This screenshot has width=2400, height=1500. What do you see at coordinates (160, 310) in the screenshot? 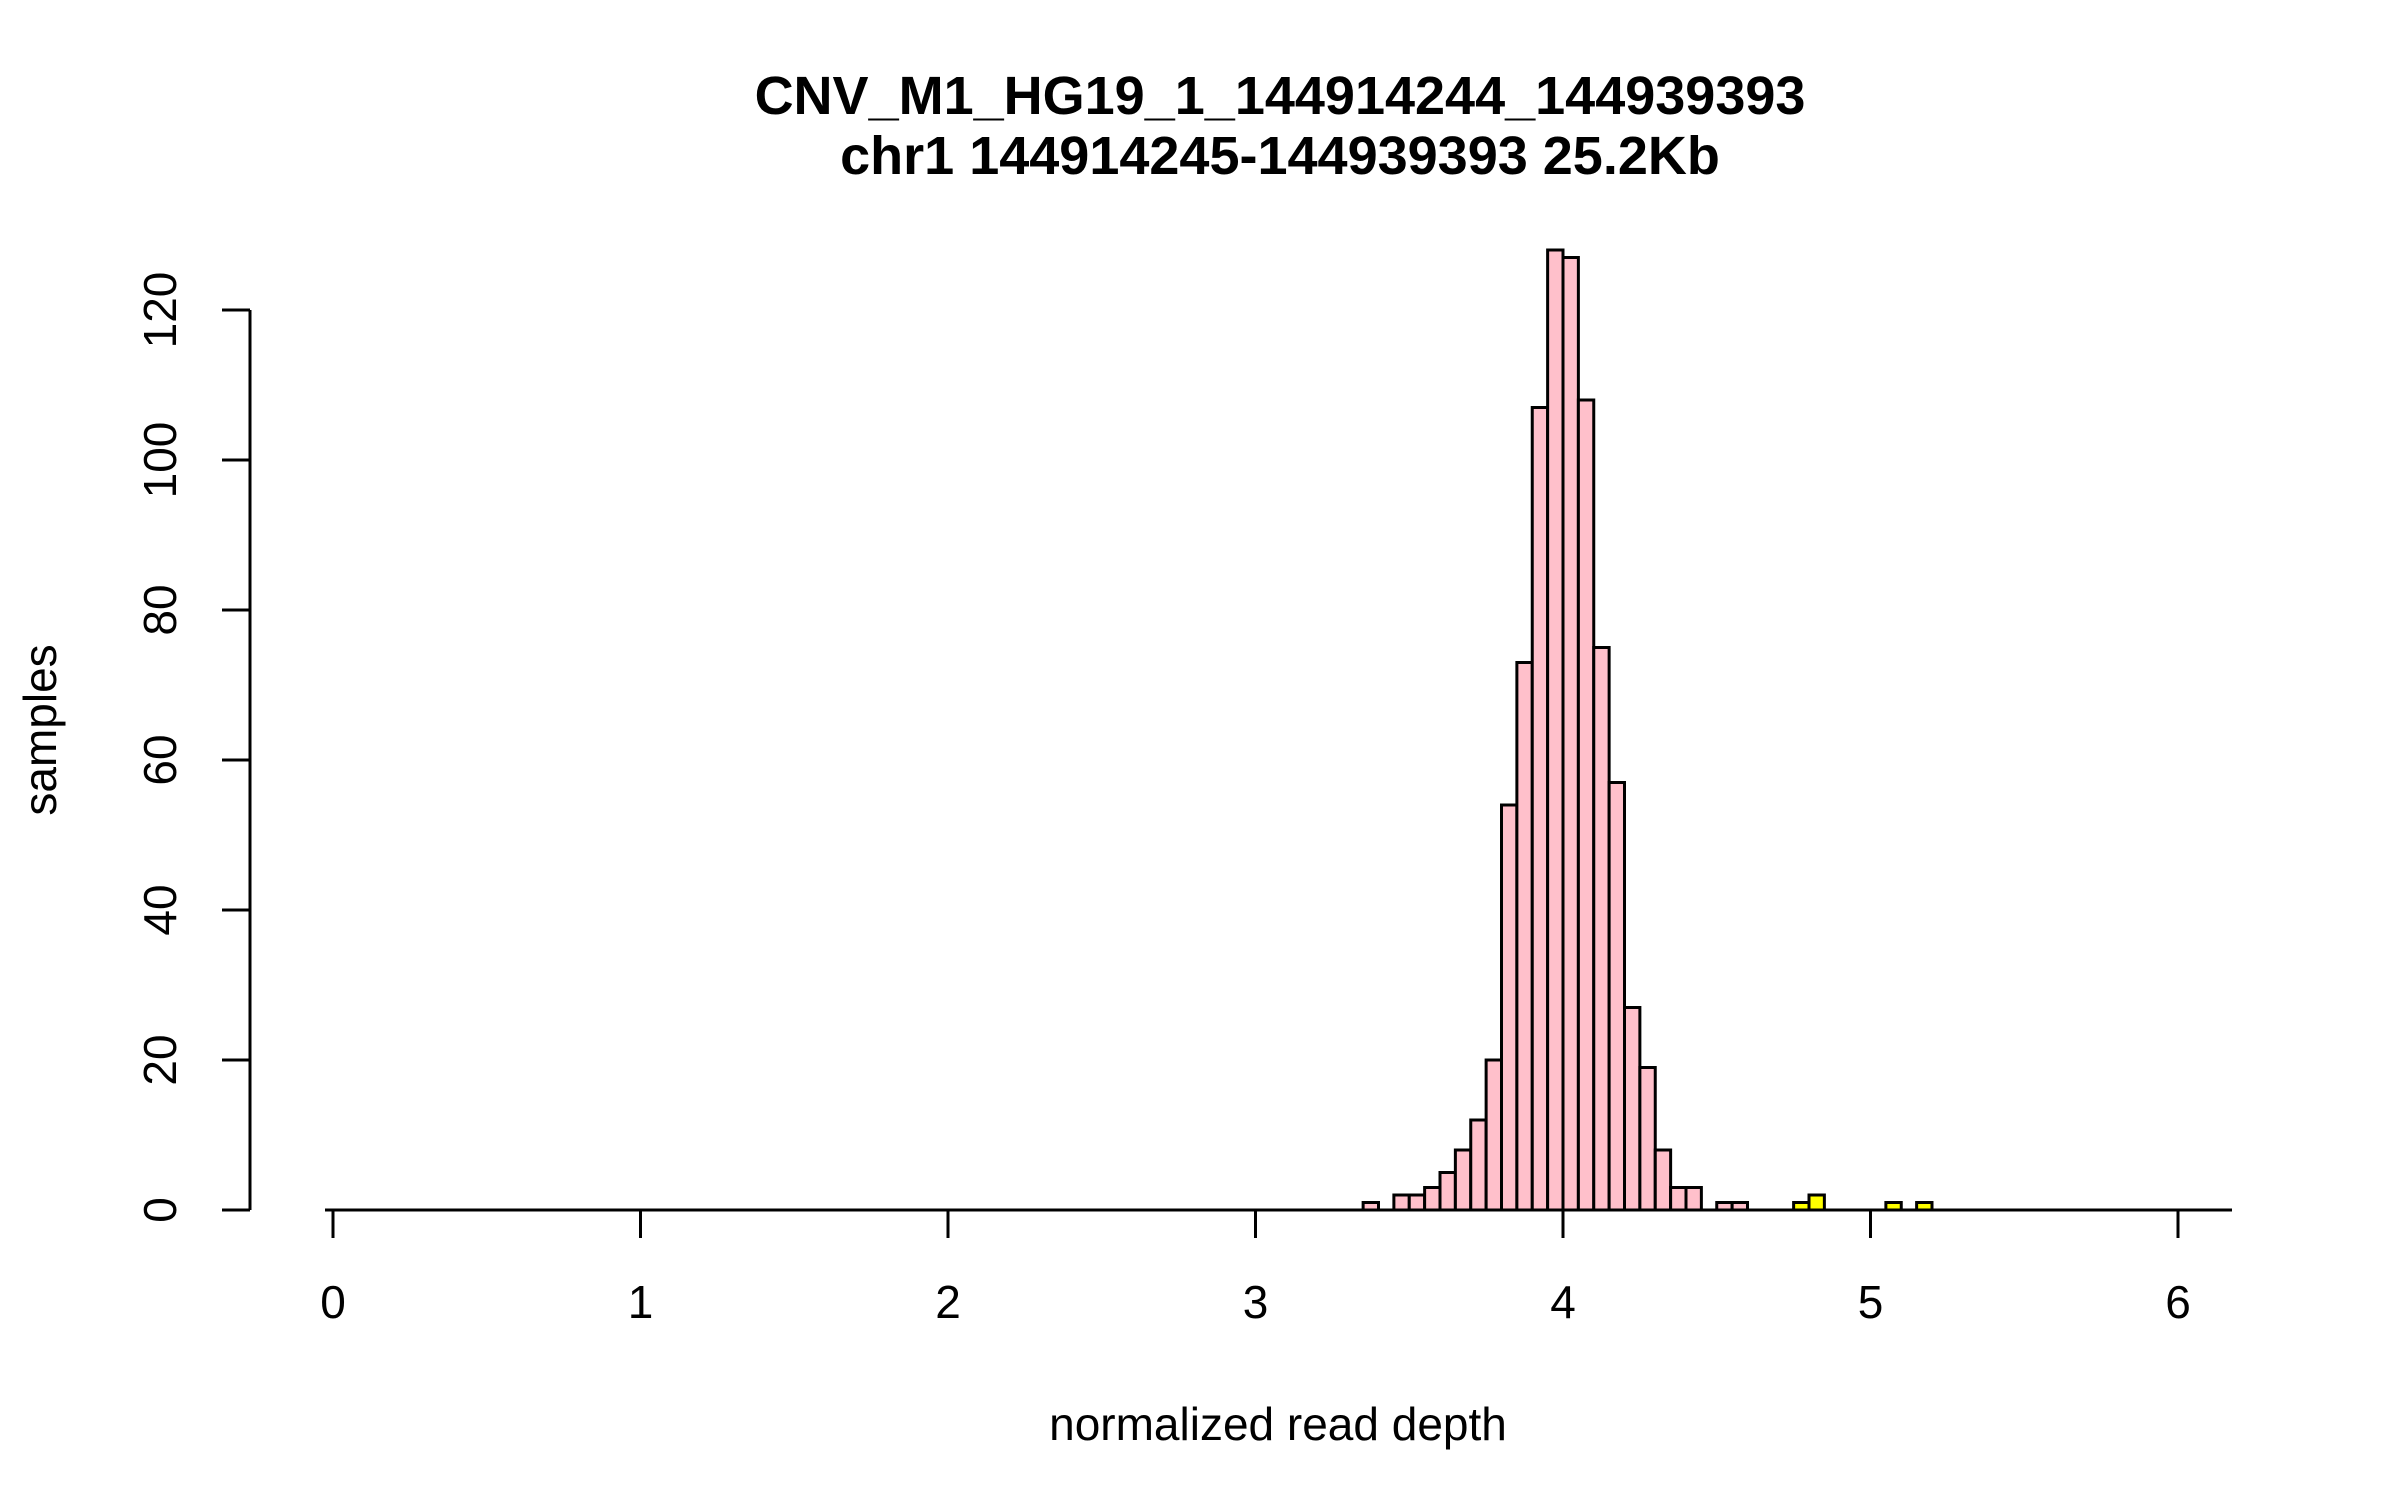
I see `y-tick-label: 120` at bounding box center [160, 310].